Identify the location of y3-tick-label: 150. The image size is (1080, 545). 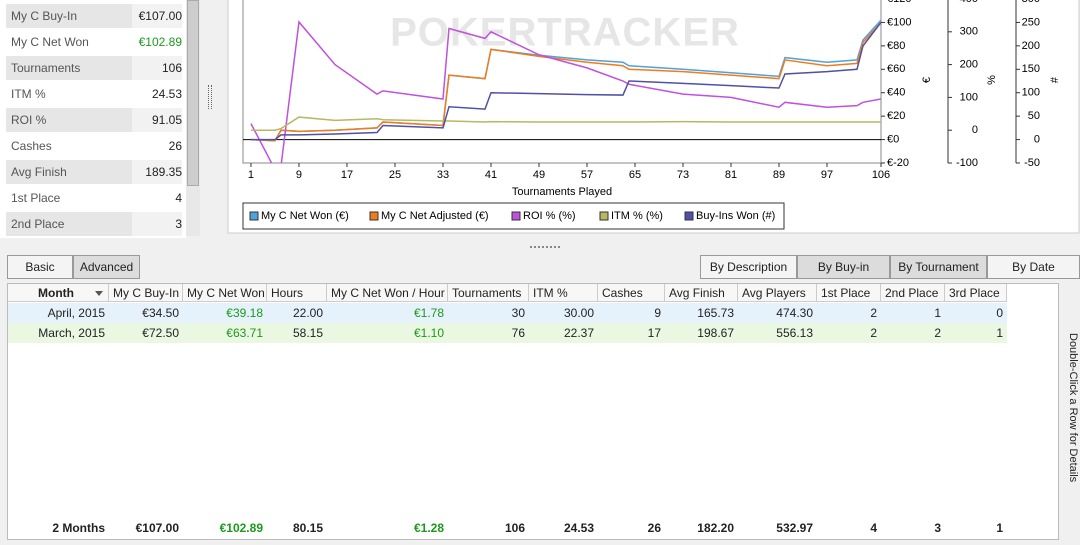
(1031, 69).